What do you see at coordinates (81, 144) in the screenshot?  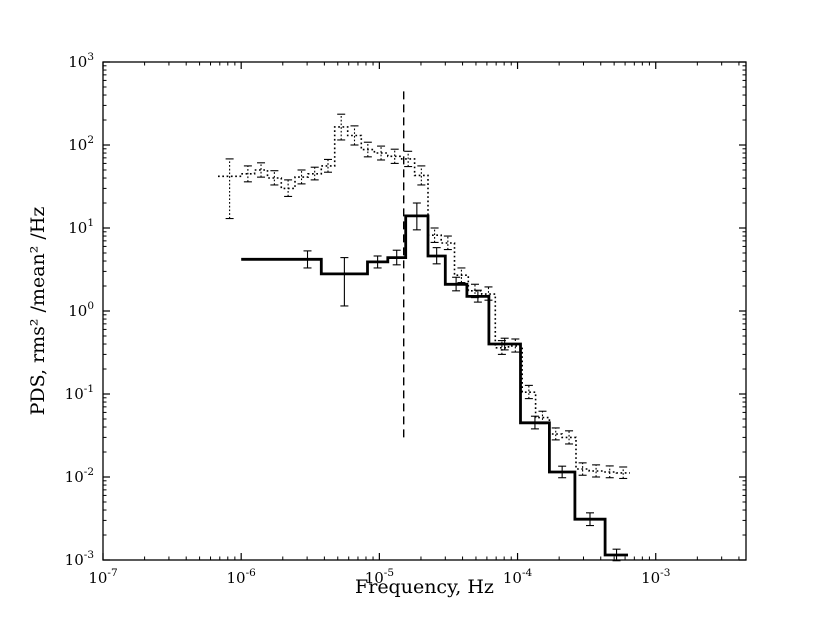 I see `svg-text: 10²` at bounding box center [81, 144].